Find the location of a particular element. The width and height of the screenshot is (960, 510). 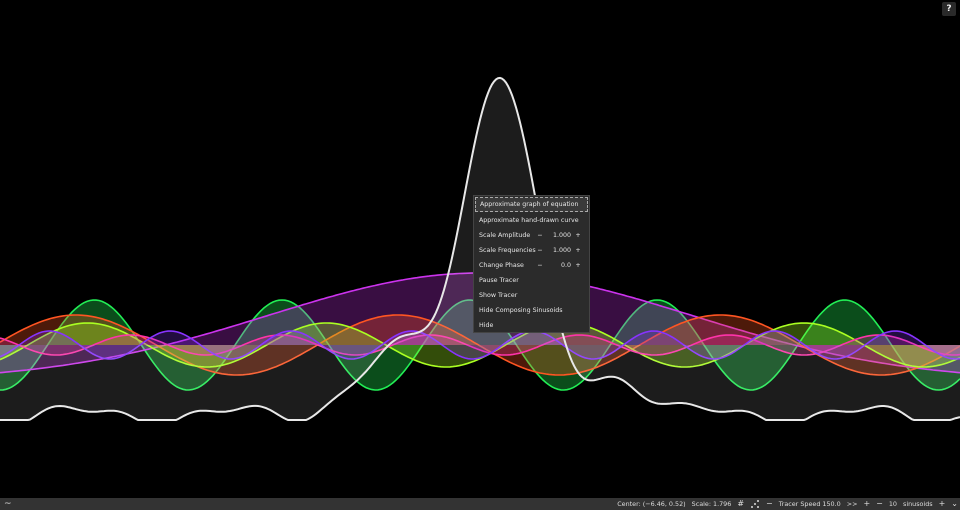

decrease-count-button: − is located at coordinates (879, 503).